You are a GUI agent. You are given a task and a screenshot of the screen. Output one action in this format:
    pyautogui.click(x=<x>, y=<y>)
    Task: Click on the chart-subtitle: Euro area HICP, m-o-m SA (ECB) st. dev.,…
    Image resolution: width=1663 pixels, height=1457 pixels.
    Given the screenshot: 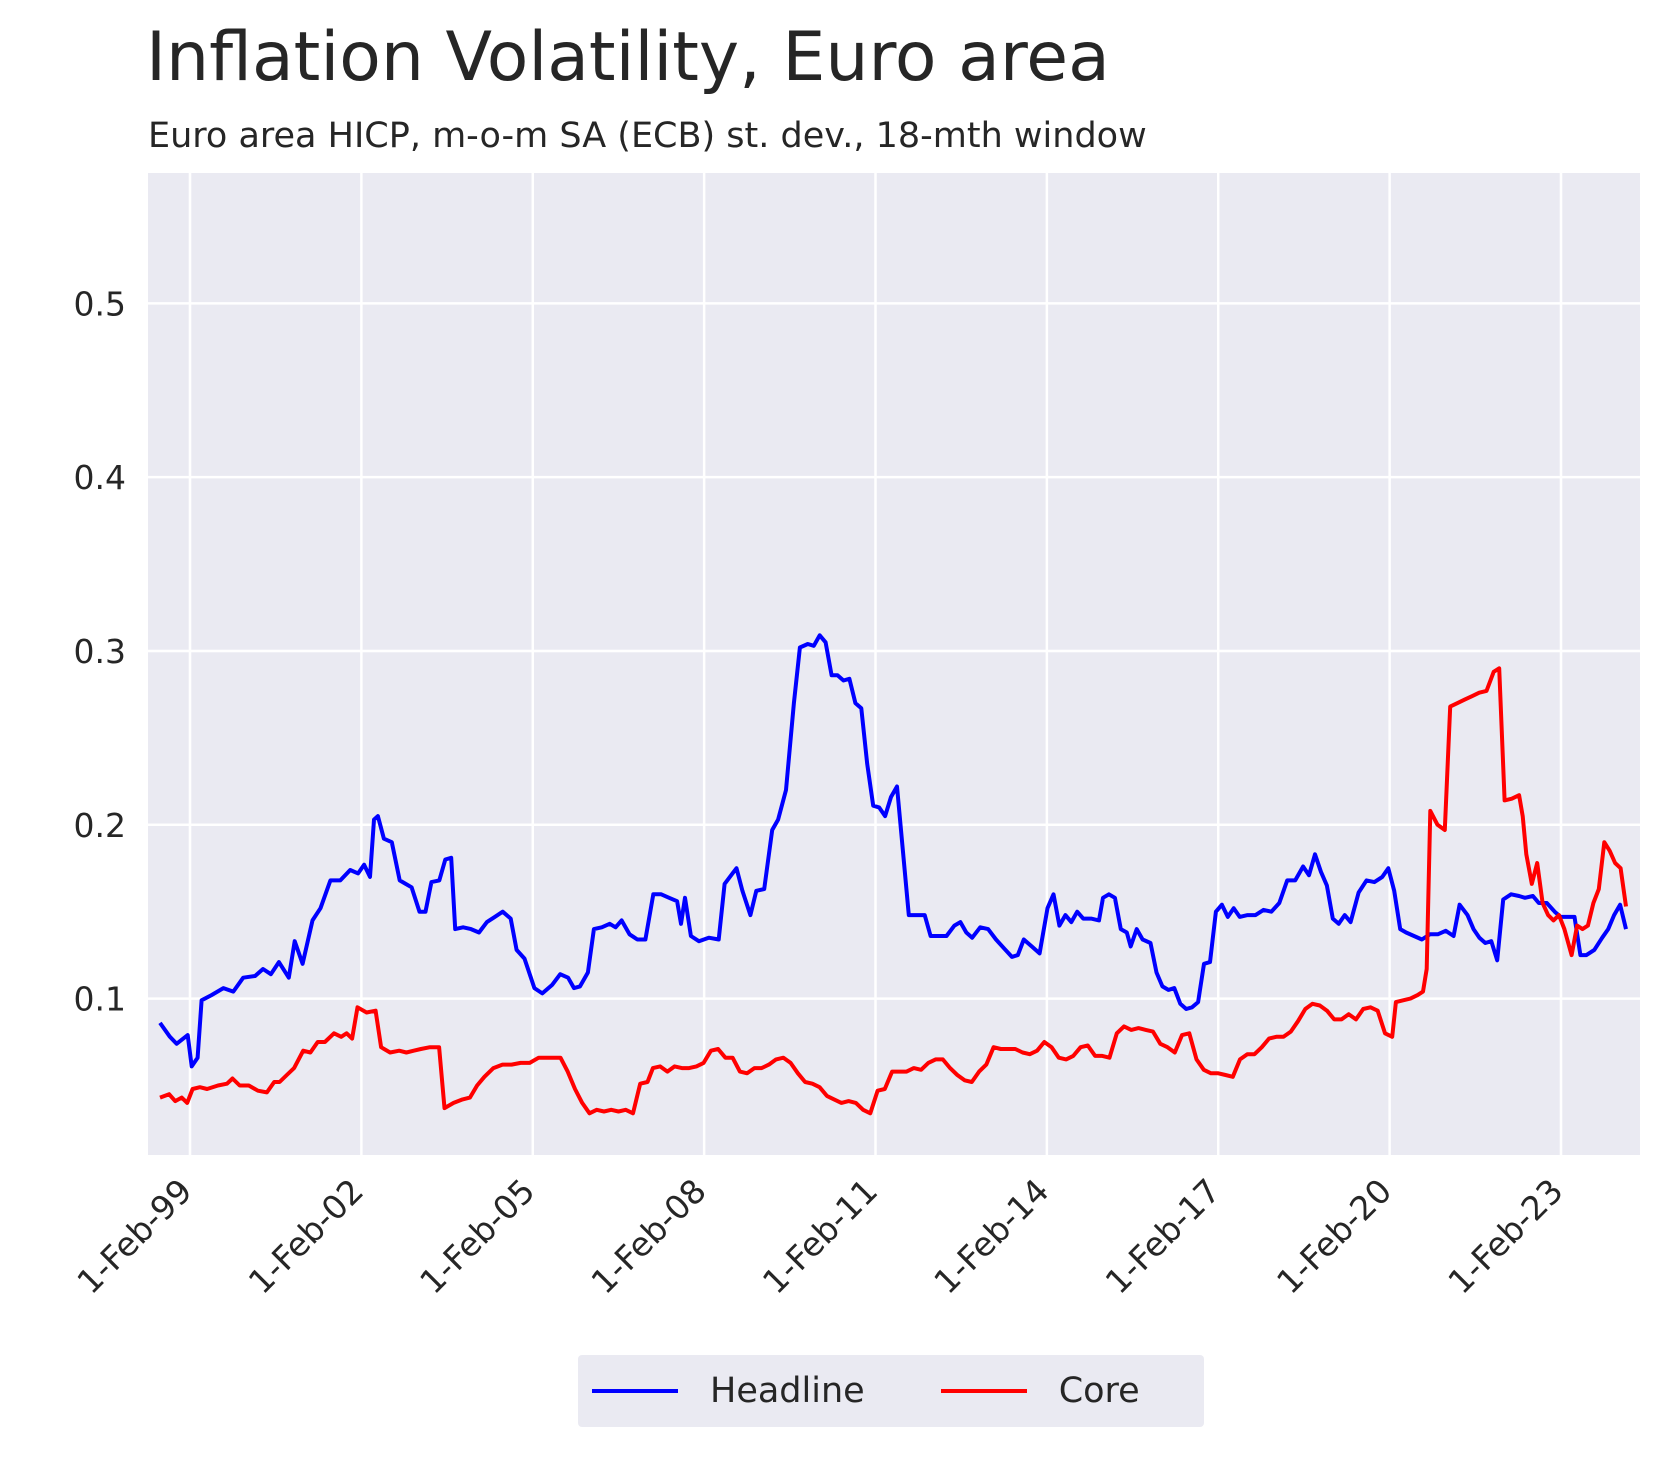 What is the action you would take?
    pyautogui.click(x=647, y=136)
    